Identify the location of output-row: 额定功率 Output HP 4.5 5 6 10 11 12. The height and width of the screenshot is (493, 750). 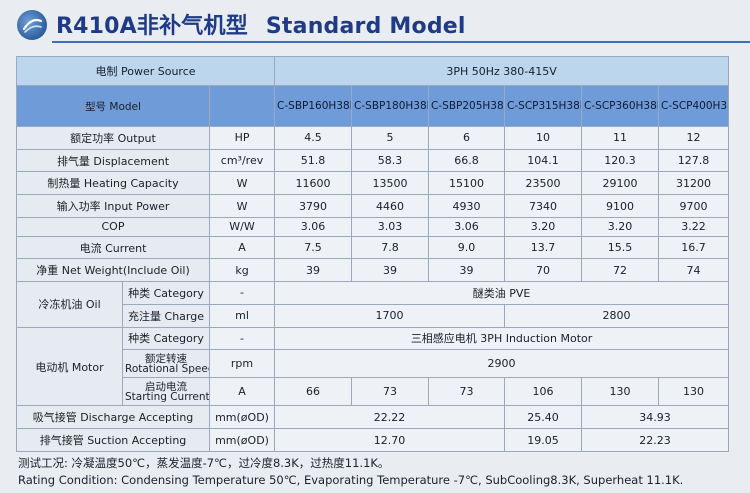
(373, 138).